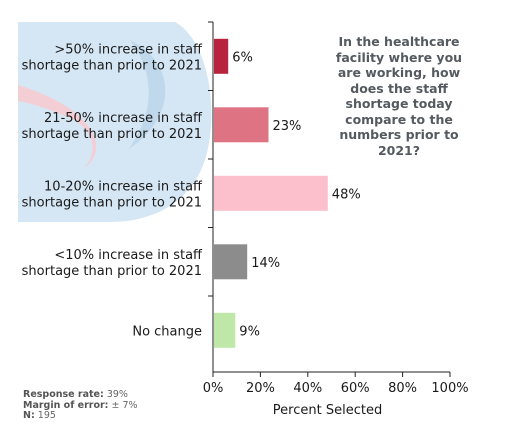  What do you see at coordinates (307, 388) in the screenshot?
I see `x-tick-label: 40%` at bounding box center [307, 388].